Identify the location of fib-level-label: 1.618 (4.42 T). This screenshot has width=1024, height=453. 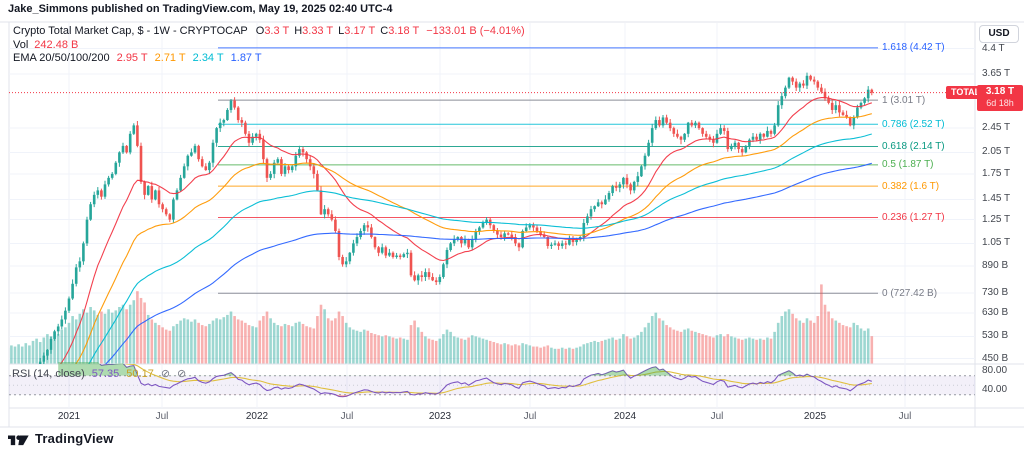
(913, 48).